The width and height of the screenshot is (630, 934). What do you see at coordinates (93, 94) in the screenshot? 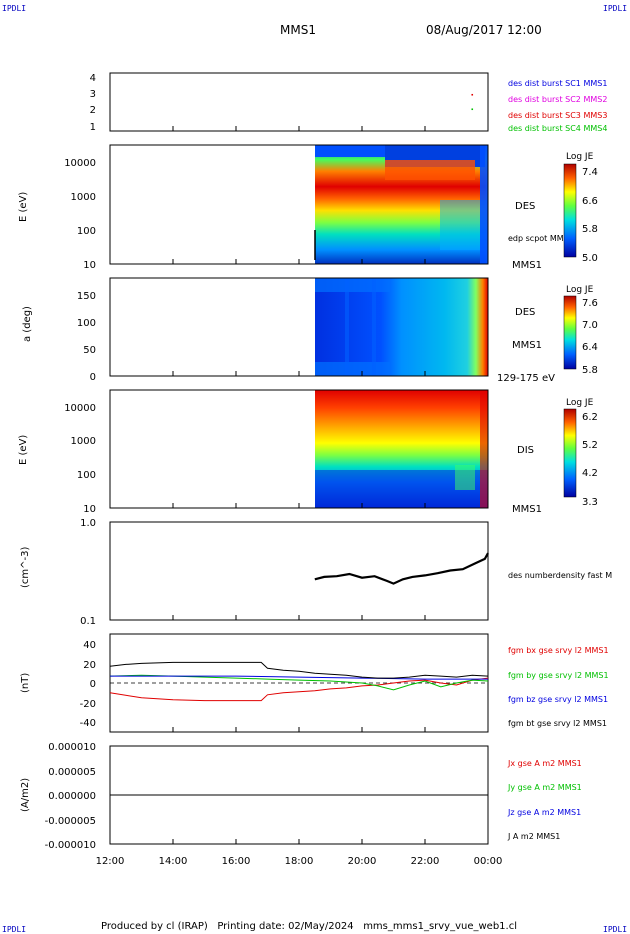
I see `burst-tick-3: 3` at bounding box center [93, 94].